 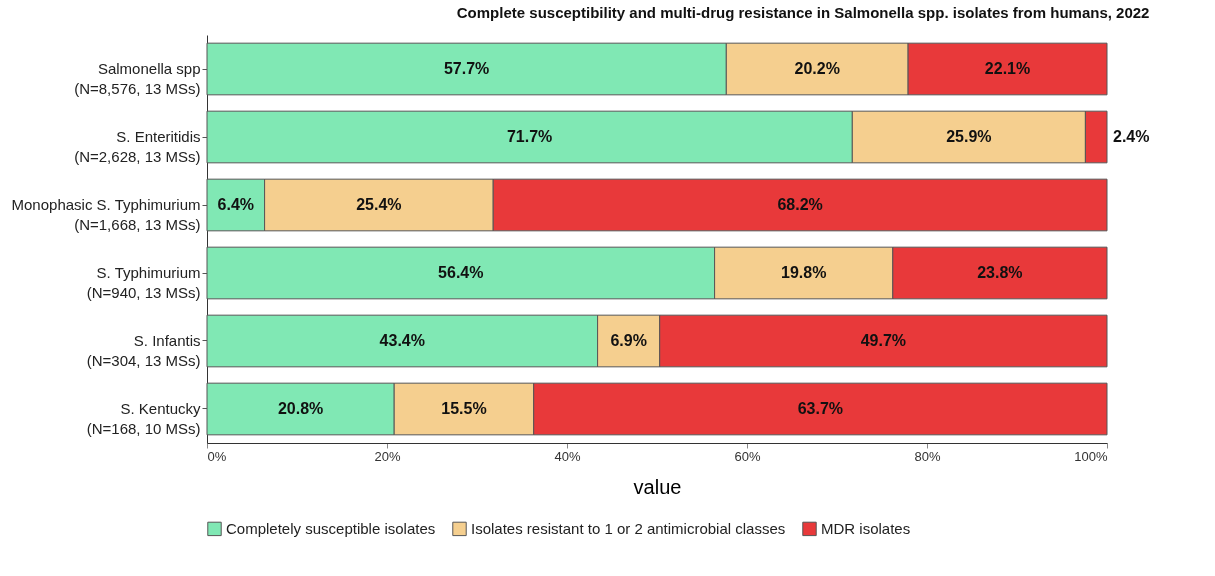 I want to click on y-tick-label: S. Infantis (N=304, 13 MSs), so click(x=143, y=350).